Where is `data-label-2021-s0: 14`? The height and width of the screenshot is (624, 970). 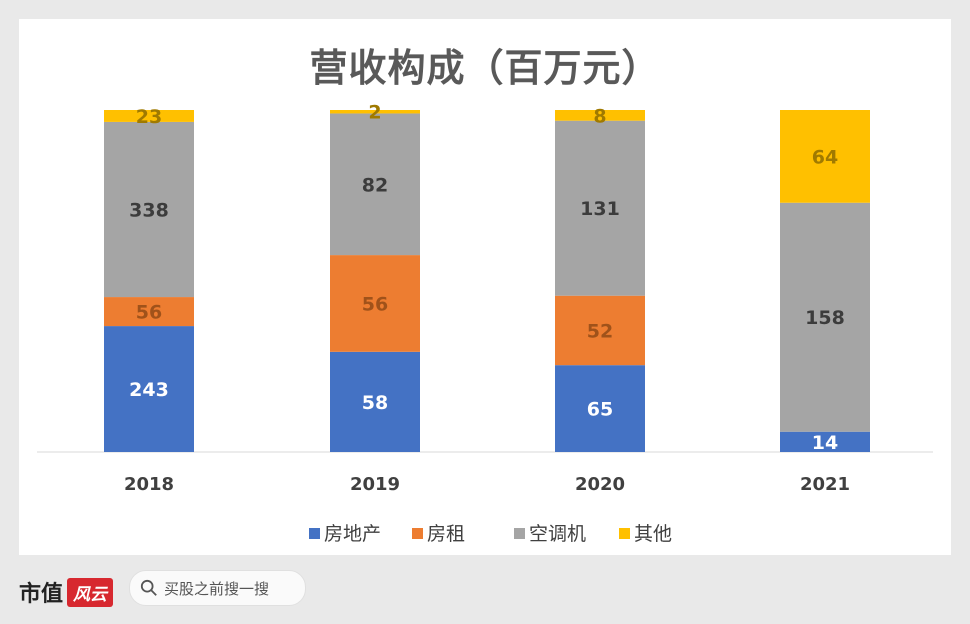
data-label-2021-s0: 14 is located at coordinates (825, 443).